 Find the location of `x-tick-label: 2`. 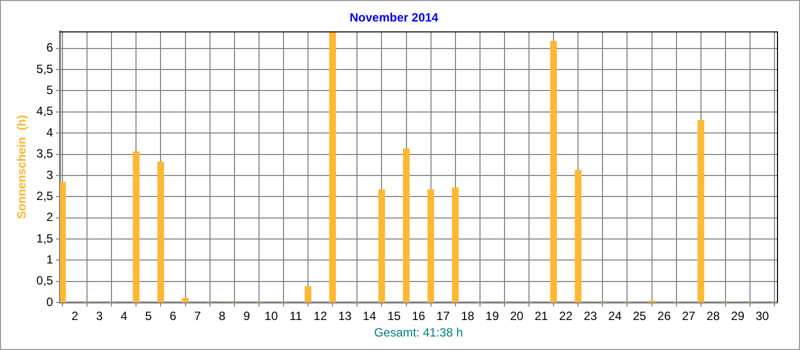

x-tick-label: 2 is located at coordinates (74, 316).